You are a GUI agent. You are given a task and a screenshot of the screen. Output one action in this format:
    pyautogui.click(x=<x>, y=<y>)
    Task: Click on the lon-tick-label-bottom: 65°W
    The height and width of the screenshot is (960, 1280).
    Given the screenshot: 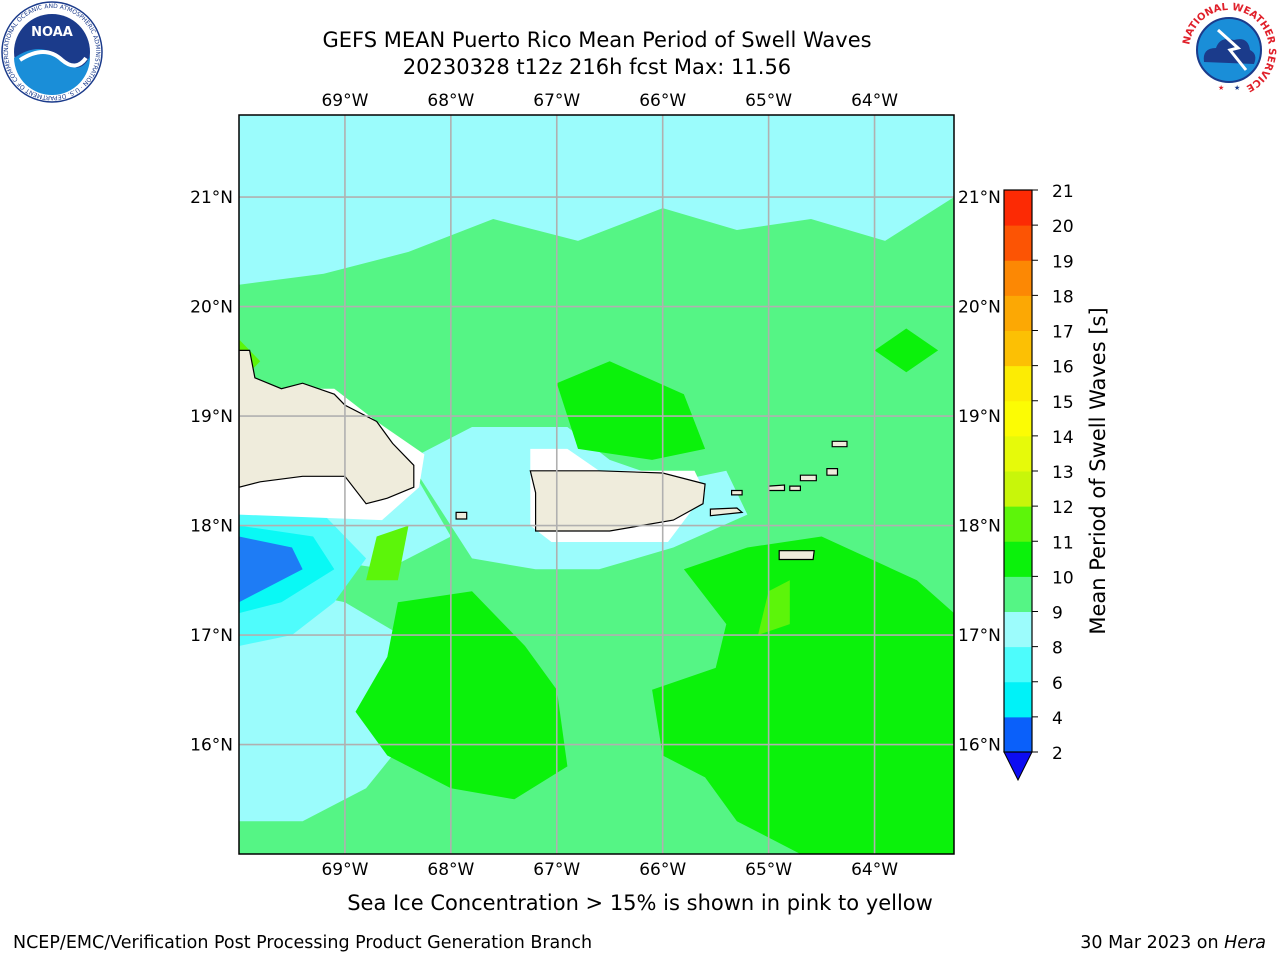 What is the action you would take?
    pyautogui.click(x=768, y=870)
    